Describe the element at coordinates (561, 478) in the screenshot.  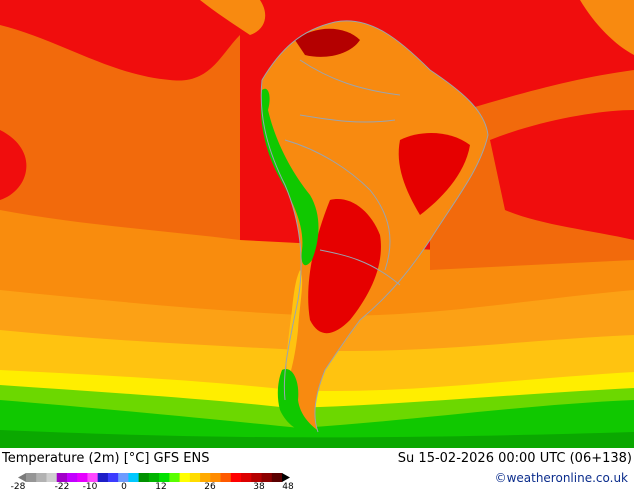
I see `credit-link: ©weatheronline.co.uk` at that location.